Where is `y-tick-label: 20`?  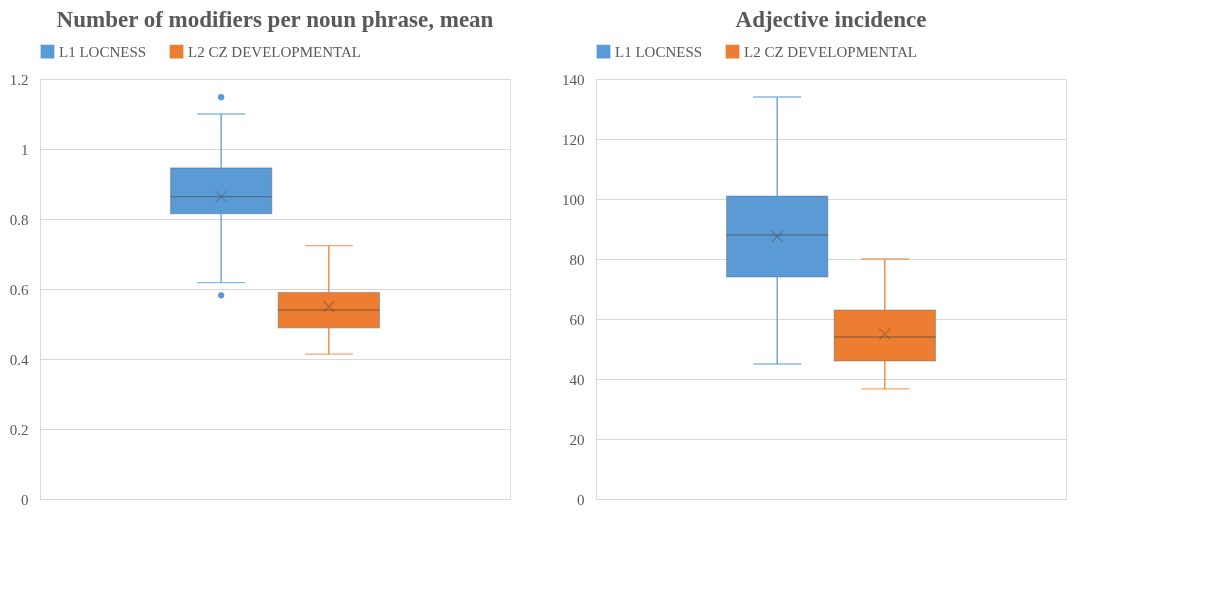
y-tick-label: 20 is located at coordinates (577, 439).